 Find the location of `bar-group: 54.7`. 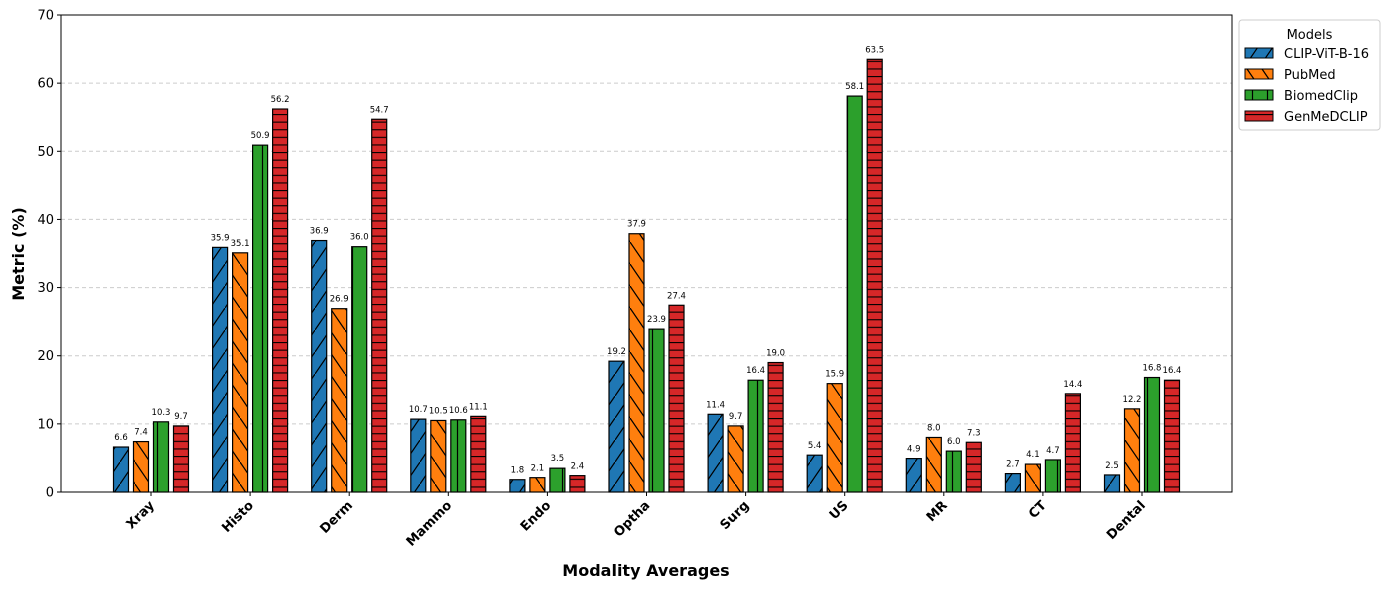

bar-group: 54.7 is located at coordinates (379, 299).